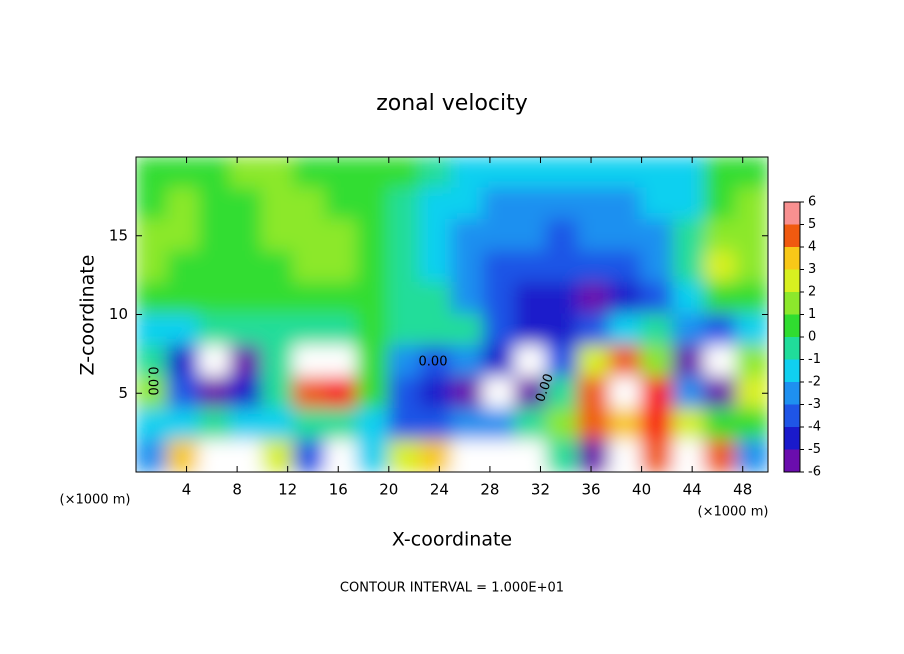  I want to click on x-tick-label: 44, so click(692, 490).